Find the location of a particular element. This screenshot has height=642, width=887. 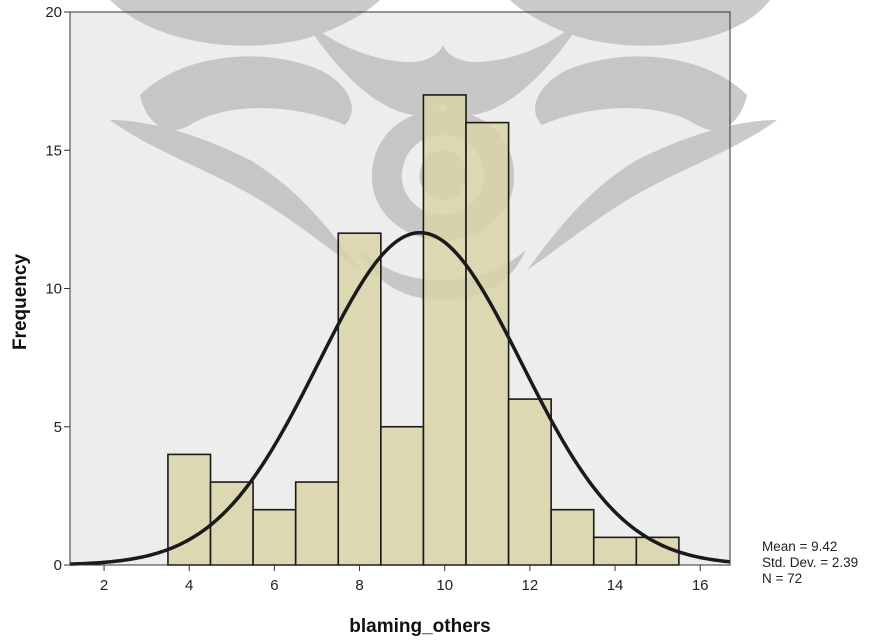

x-tick-label-2: 2 is located at coordinates (104, 585).